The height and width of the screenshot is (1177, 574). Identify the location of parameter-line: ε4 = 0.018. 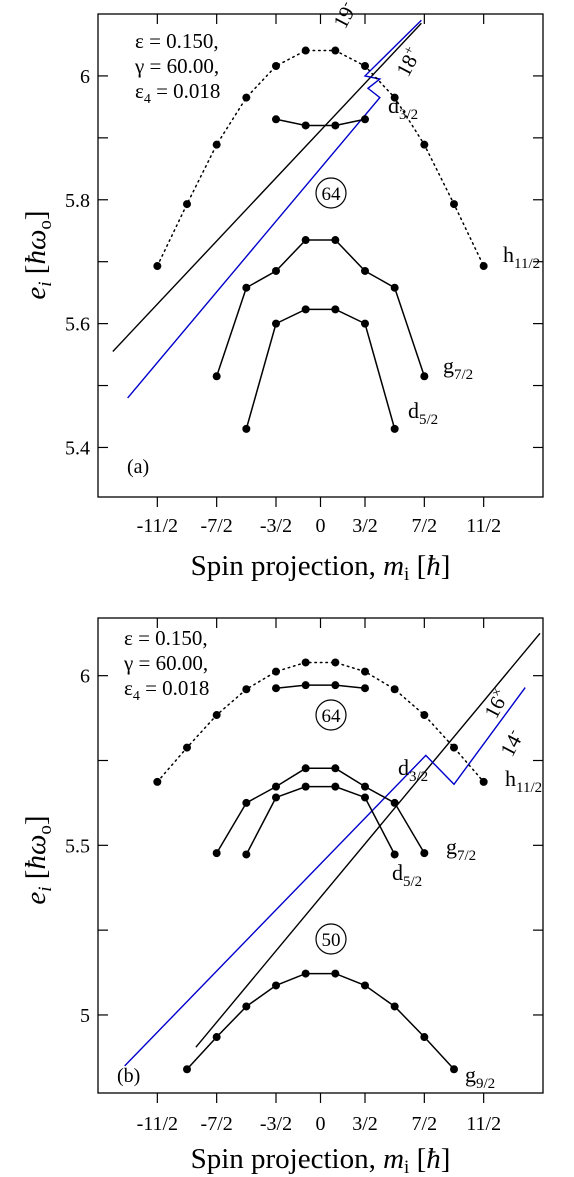
(166, 690).